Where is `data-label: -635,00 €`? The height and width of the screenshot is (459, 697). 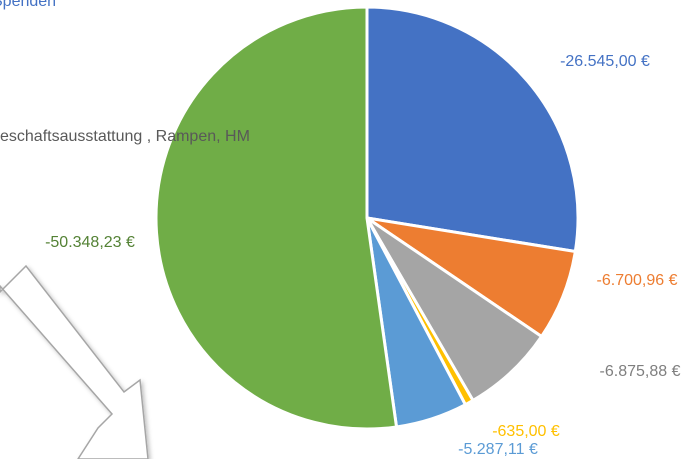 data-label: -635,00 € is located at coordinates (526, 431).